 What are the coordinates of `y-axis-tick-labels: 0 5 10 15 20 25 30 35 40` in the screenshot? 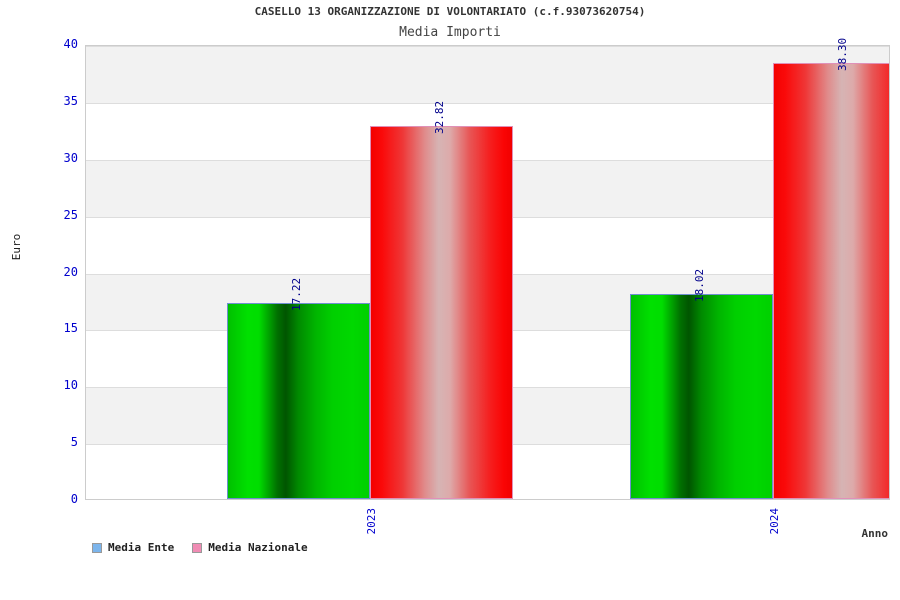 It's located at (39, 300).